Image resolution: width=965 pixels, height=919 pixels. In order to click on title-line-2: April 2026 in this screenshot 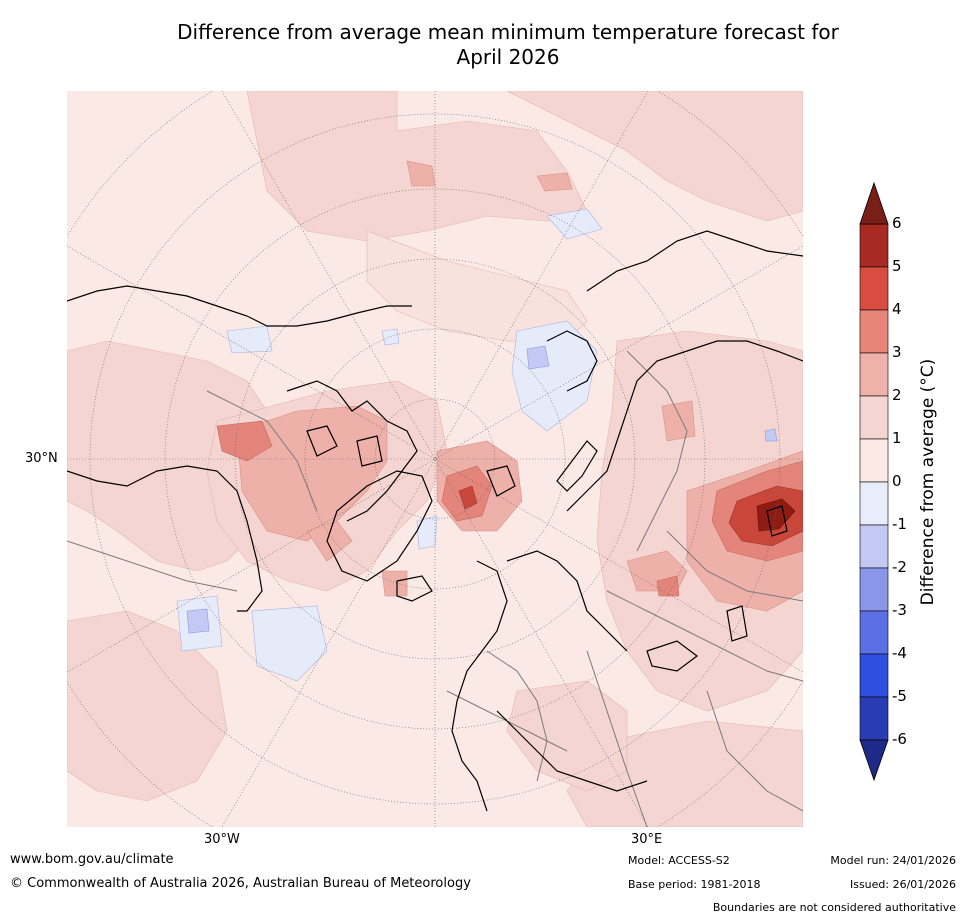, I will do `click(508, 57)`.